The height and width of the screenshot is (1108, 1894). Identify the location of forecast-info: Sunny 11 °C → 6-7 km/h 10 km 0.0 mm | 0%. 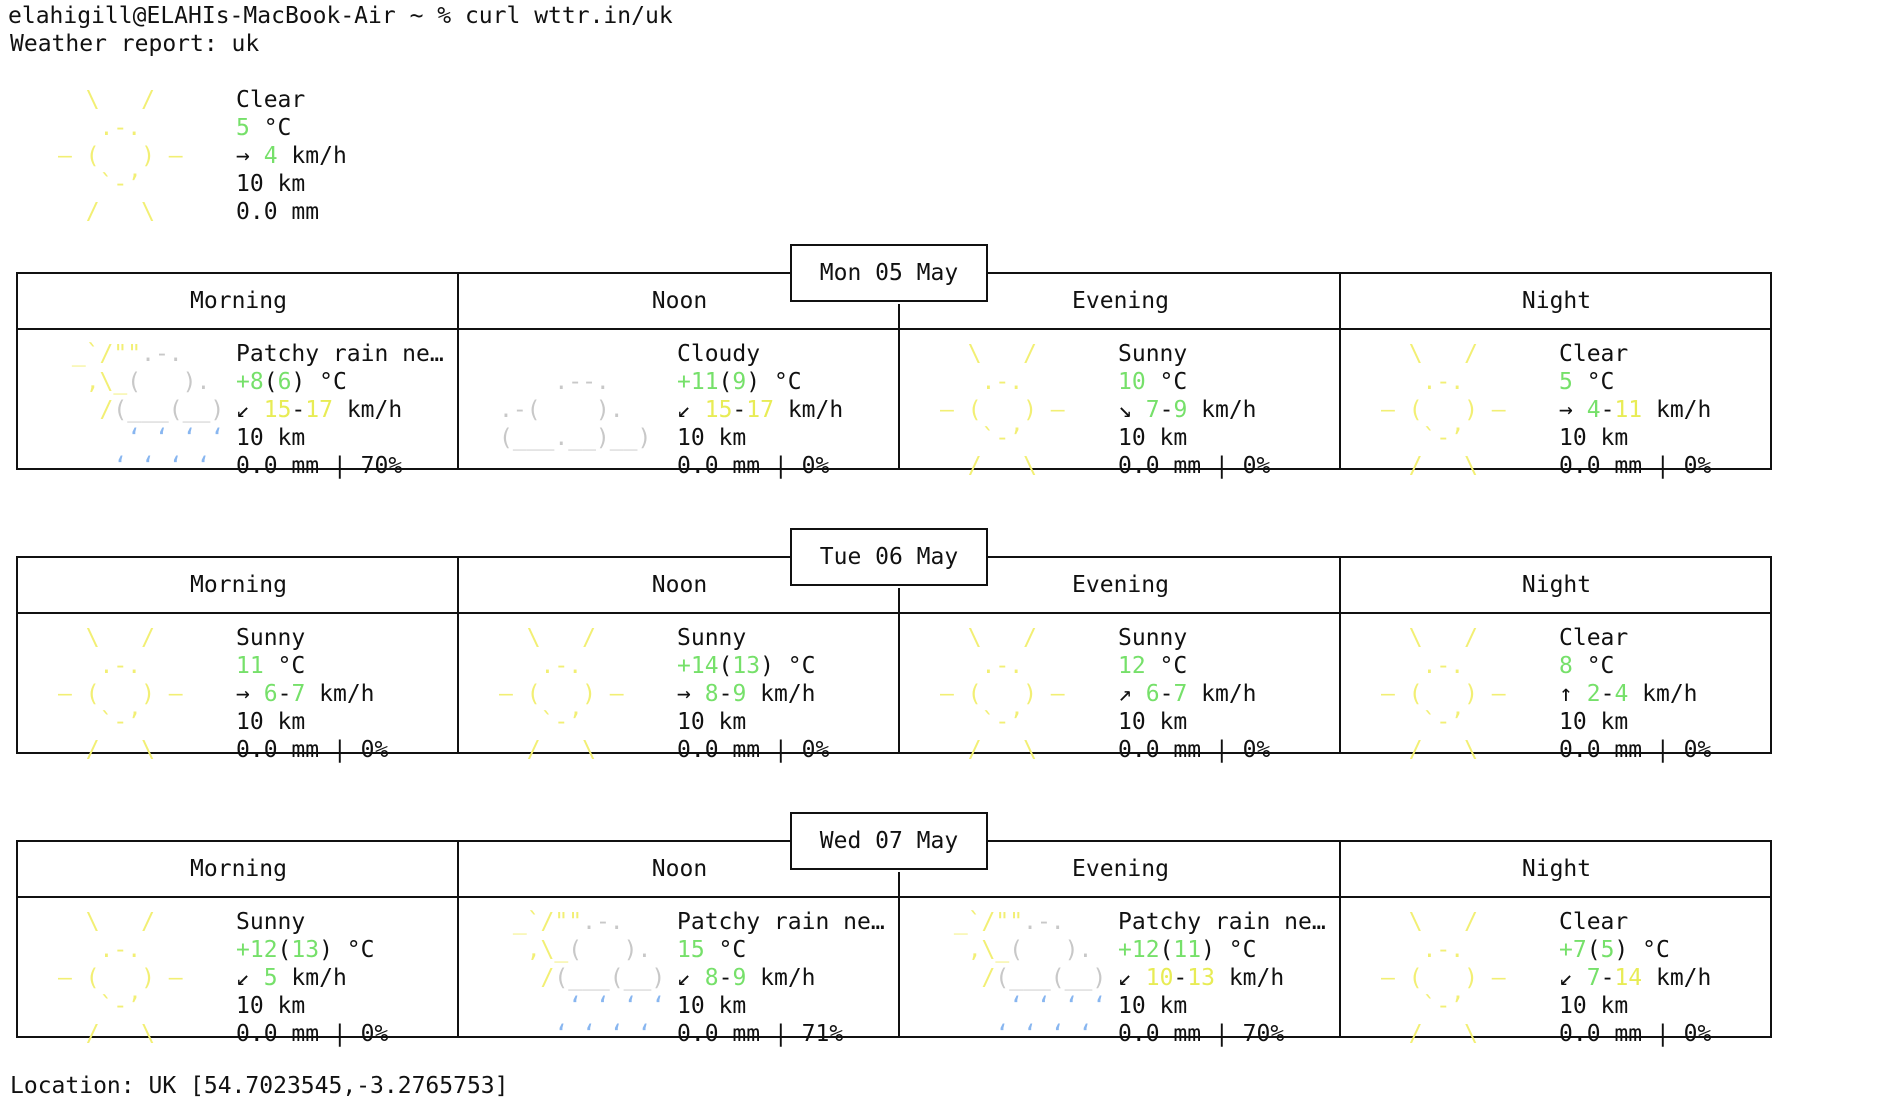
(312, 694).